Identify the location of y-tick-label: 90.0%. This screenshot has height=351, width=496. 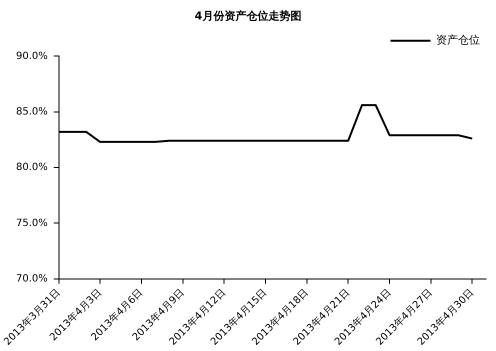
(32, 56).